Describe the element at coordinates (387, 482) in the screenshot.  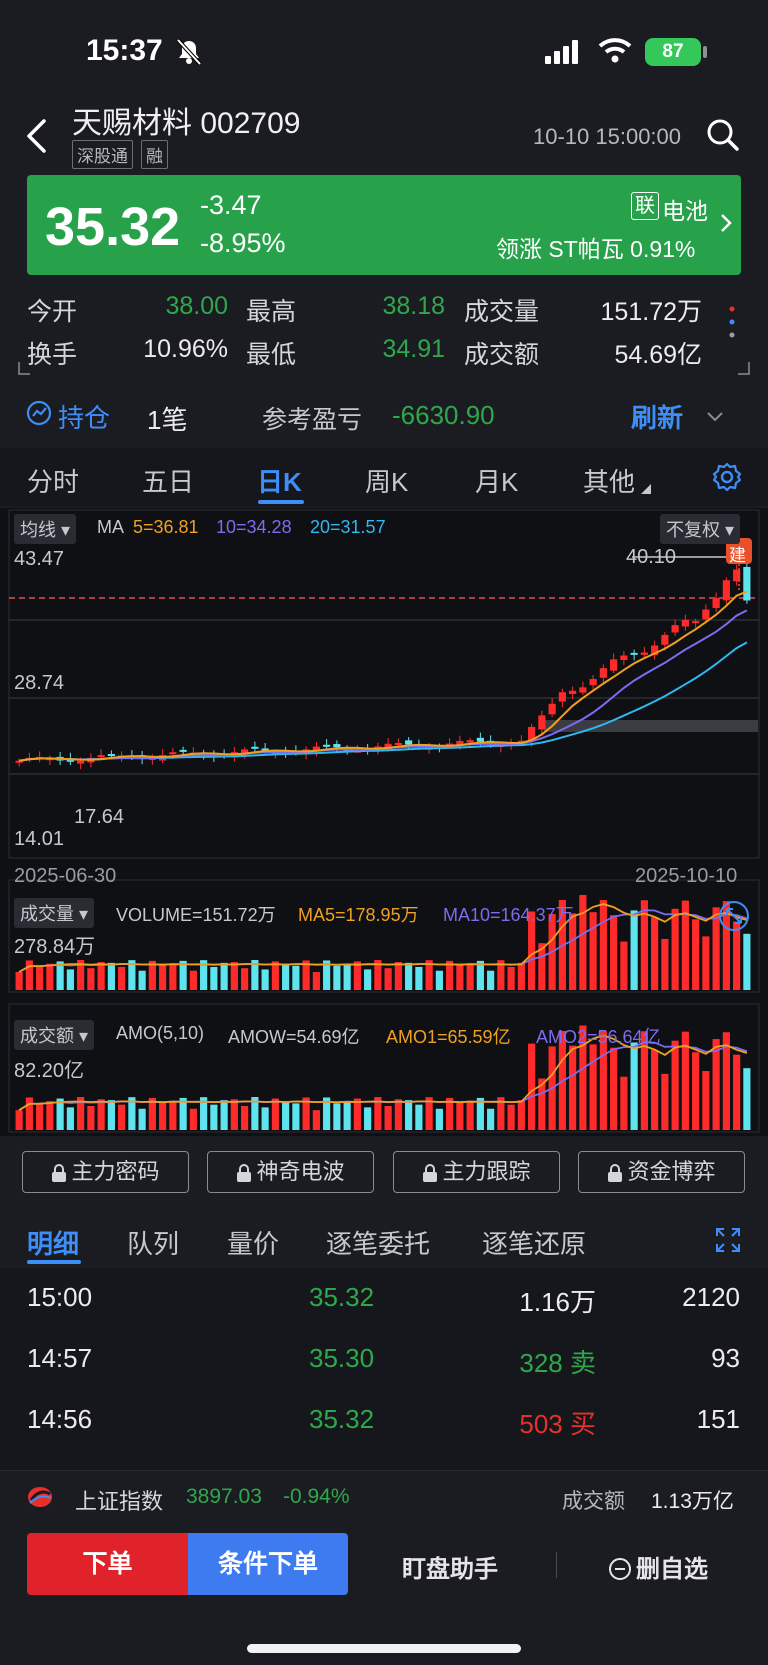
I see `tab-weekly-k: 周K` at that location.